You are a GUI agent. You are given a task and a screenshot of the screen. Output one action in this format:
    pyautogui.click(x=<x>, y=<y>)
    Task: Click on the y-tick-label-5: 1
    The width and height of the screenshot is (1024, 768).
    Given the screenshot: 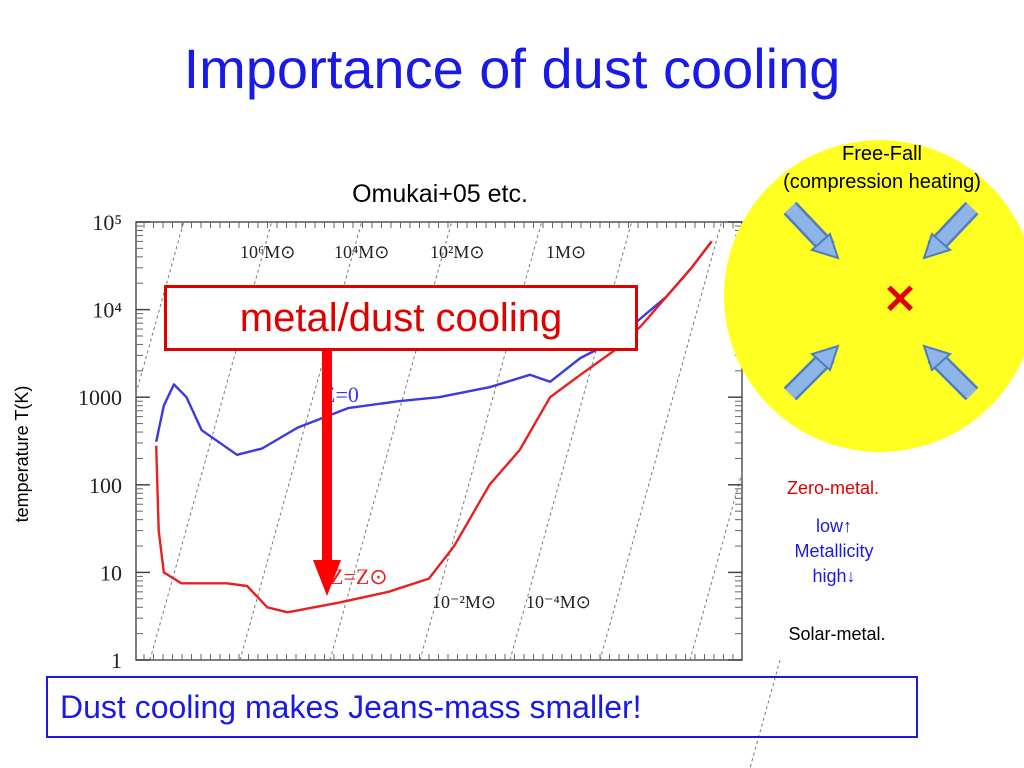 What is the action you would take?
    pyautogui.click(x=116, y=660)
    